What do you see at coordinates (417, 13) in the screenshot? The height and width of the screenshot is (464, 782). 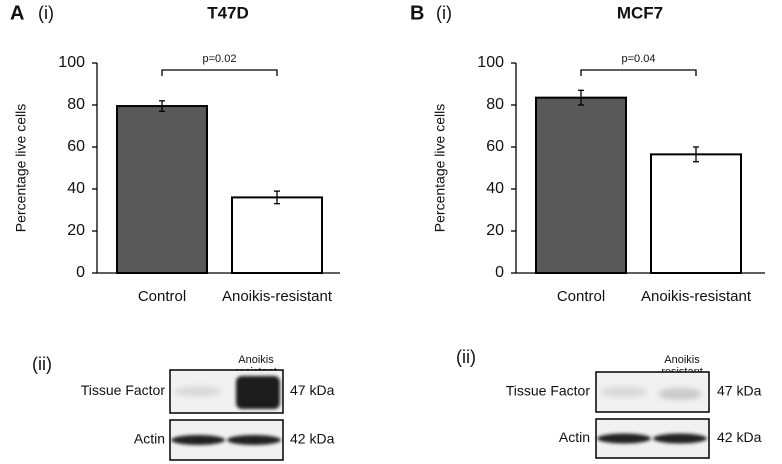 I see `panel-letter: B` at bounding box center [417, 13].